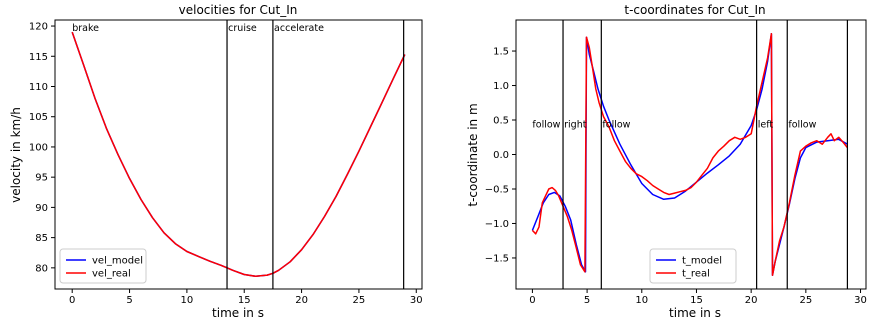  What do you see at coordinates (766, 124) in the screenshot?
I see `phase-label: left` at bounding box center [766, 124].